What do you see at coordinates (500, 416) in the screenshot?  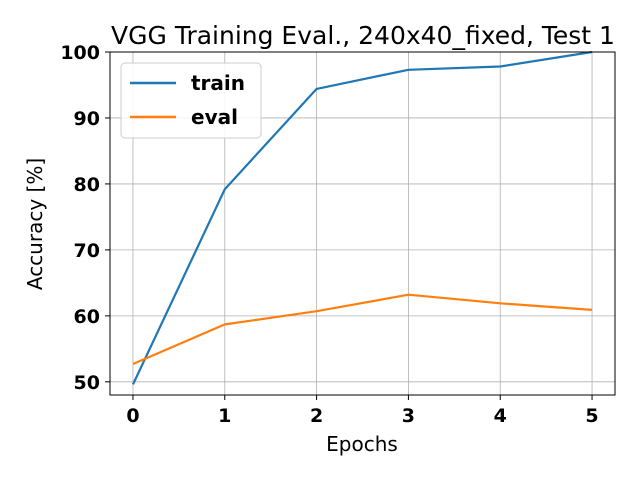 I see `x-tick-label: 4` at bounding box center [500, 416].